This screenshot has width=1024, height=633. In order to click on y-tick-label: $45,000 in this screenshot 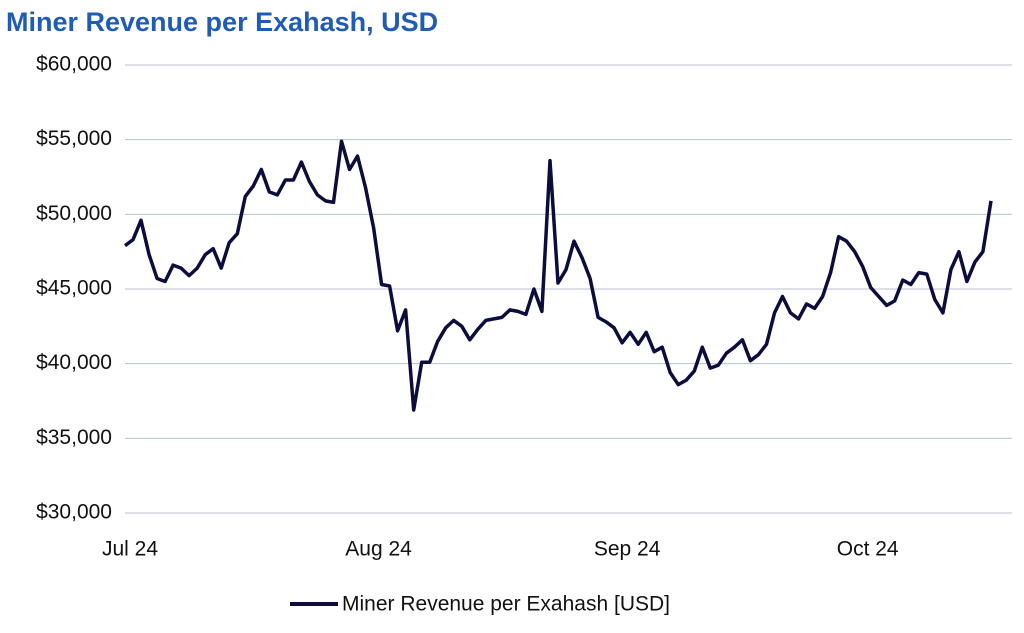, I will do `click(74, 288)`.